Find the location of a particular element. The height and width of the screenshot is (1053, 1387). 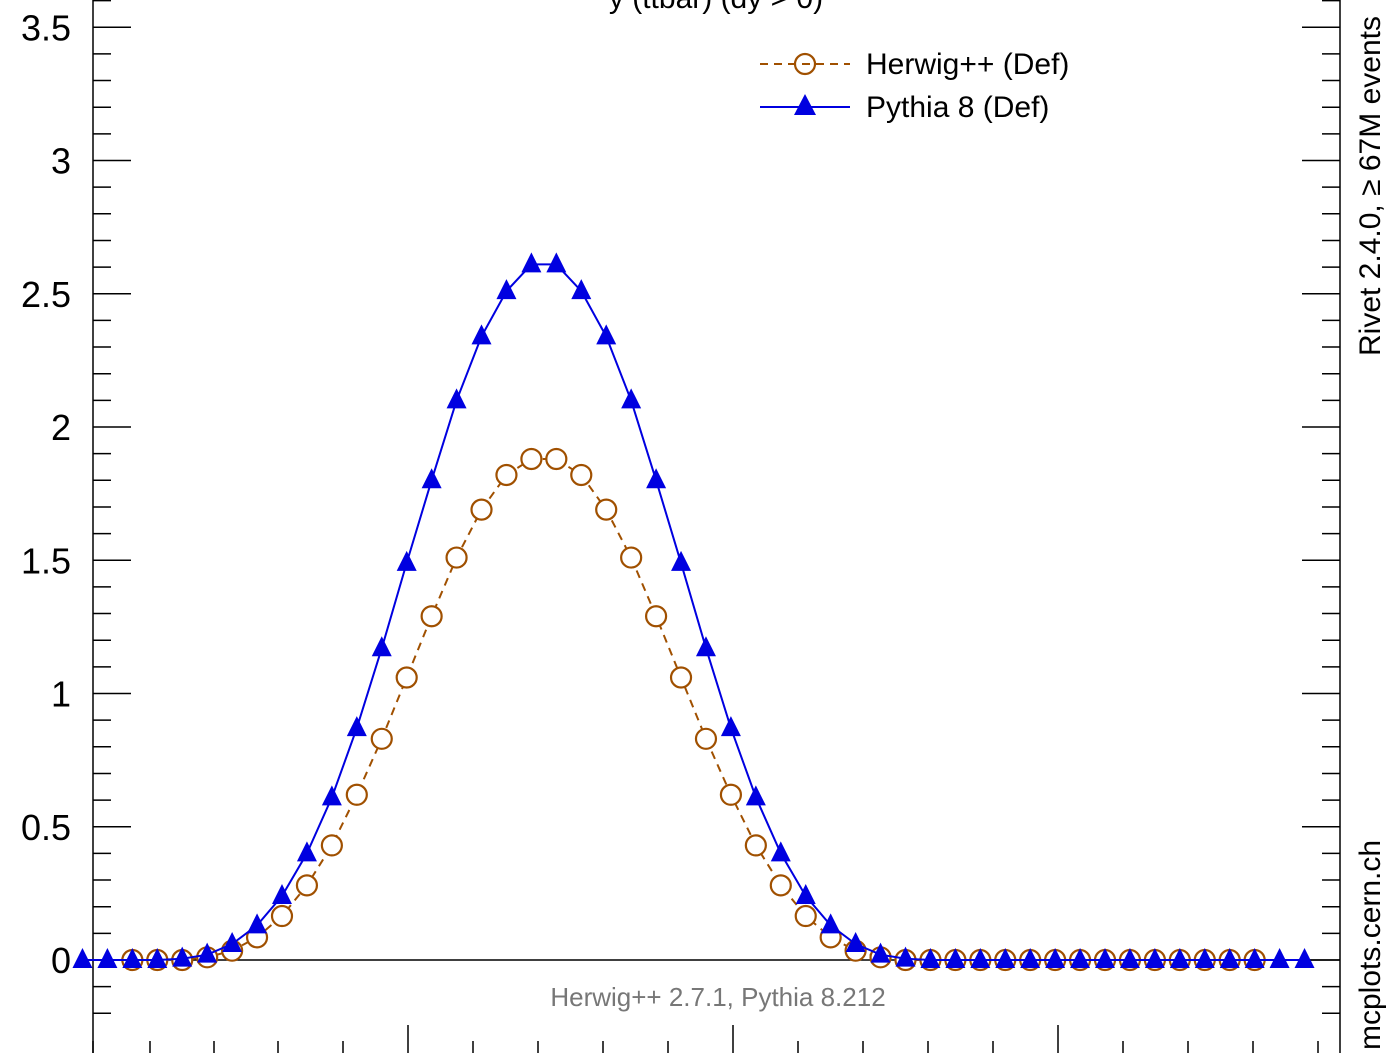

rivet-label: Rivet 2.4.0, ≥ 67M events is located at coordinates (1370, 186).